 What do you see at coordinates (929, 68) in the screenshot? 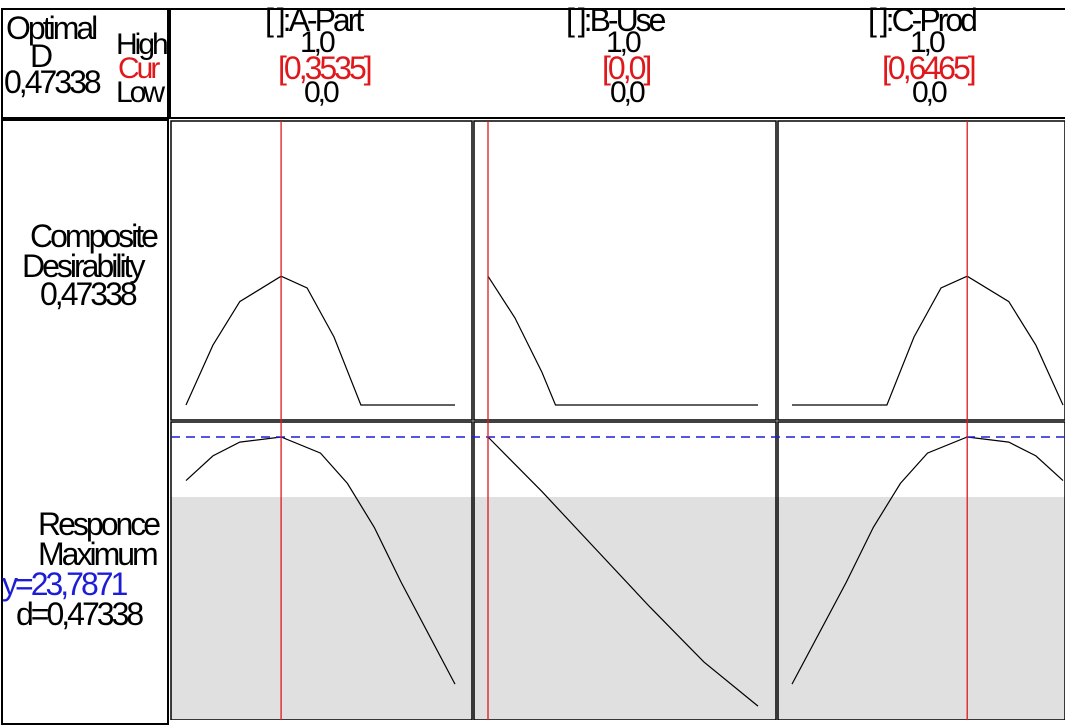
I see `factor-c-current: [0,6465]` at bounding box center [929, 68].